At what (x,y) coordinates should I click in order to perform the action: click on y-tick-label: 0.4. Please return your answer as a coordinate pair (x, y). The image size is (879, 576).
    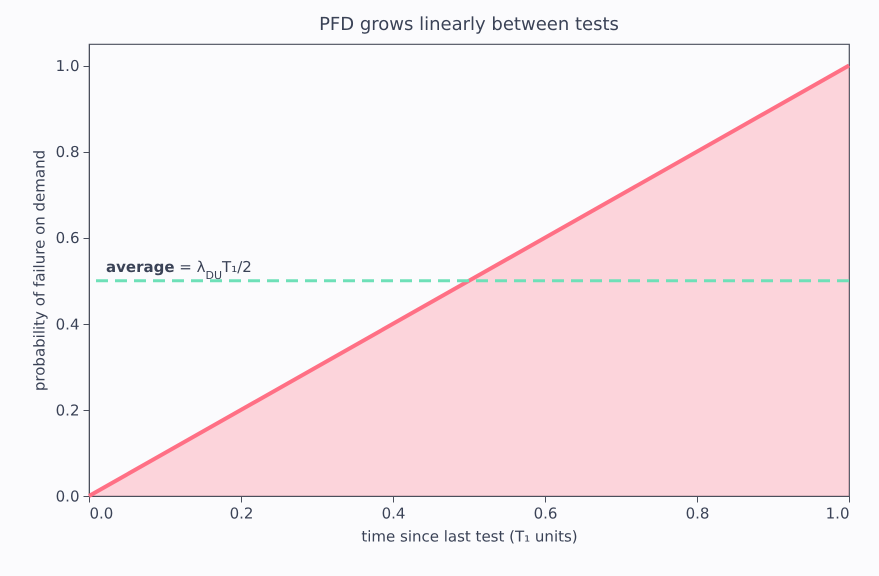
    Looking at the image, I should click on (68, 324).